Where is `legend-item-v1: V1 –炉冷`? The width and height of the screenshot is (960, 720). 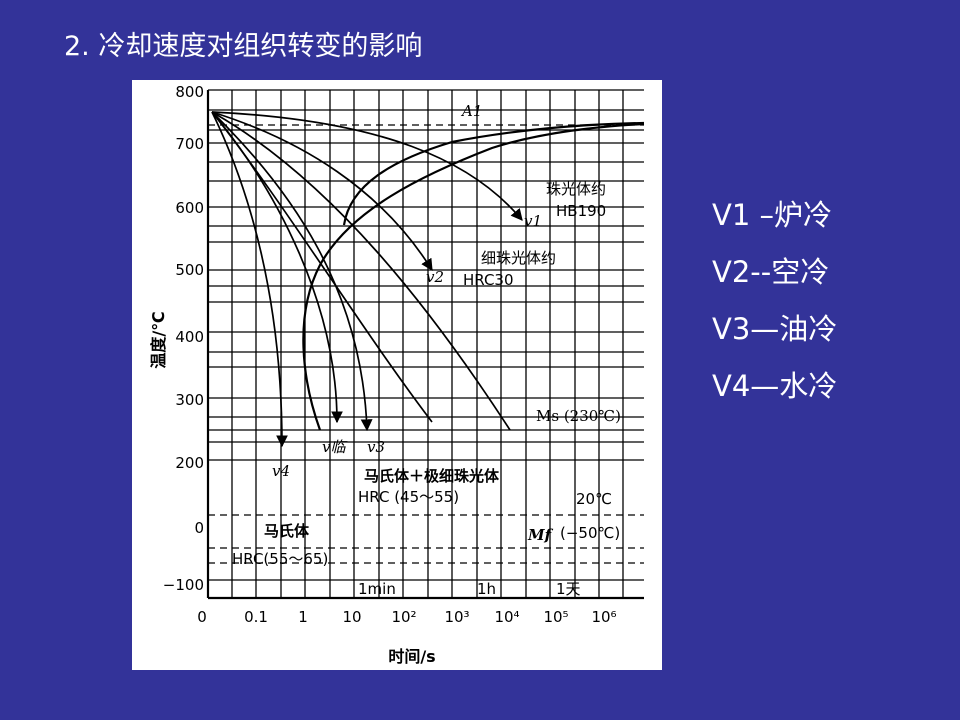 legend-item-v1: V1 –炉冷 is located at coordinates (772, 215).